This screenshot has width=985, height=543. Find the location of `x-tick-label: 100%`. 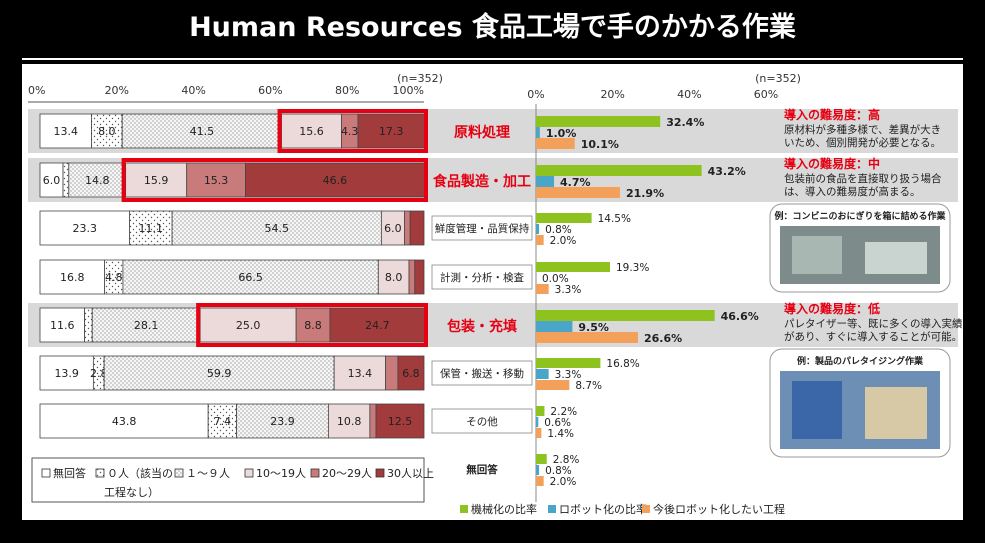

x-tick-label: 100% is located at coordinates (408, 90).